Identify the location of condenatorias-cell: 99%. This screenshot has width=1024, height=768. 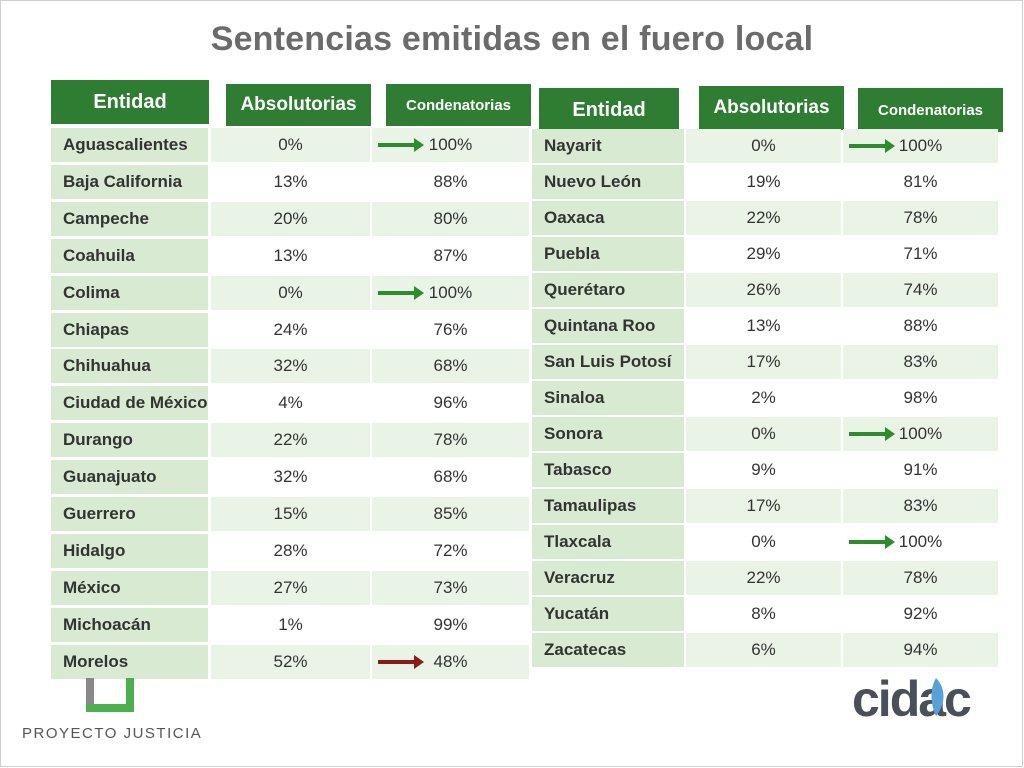
(450, 624).